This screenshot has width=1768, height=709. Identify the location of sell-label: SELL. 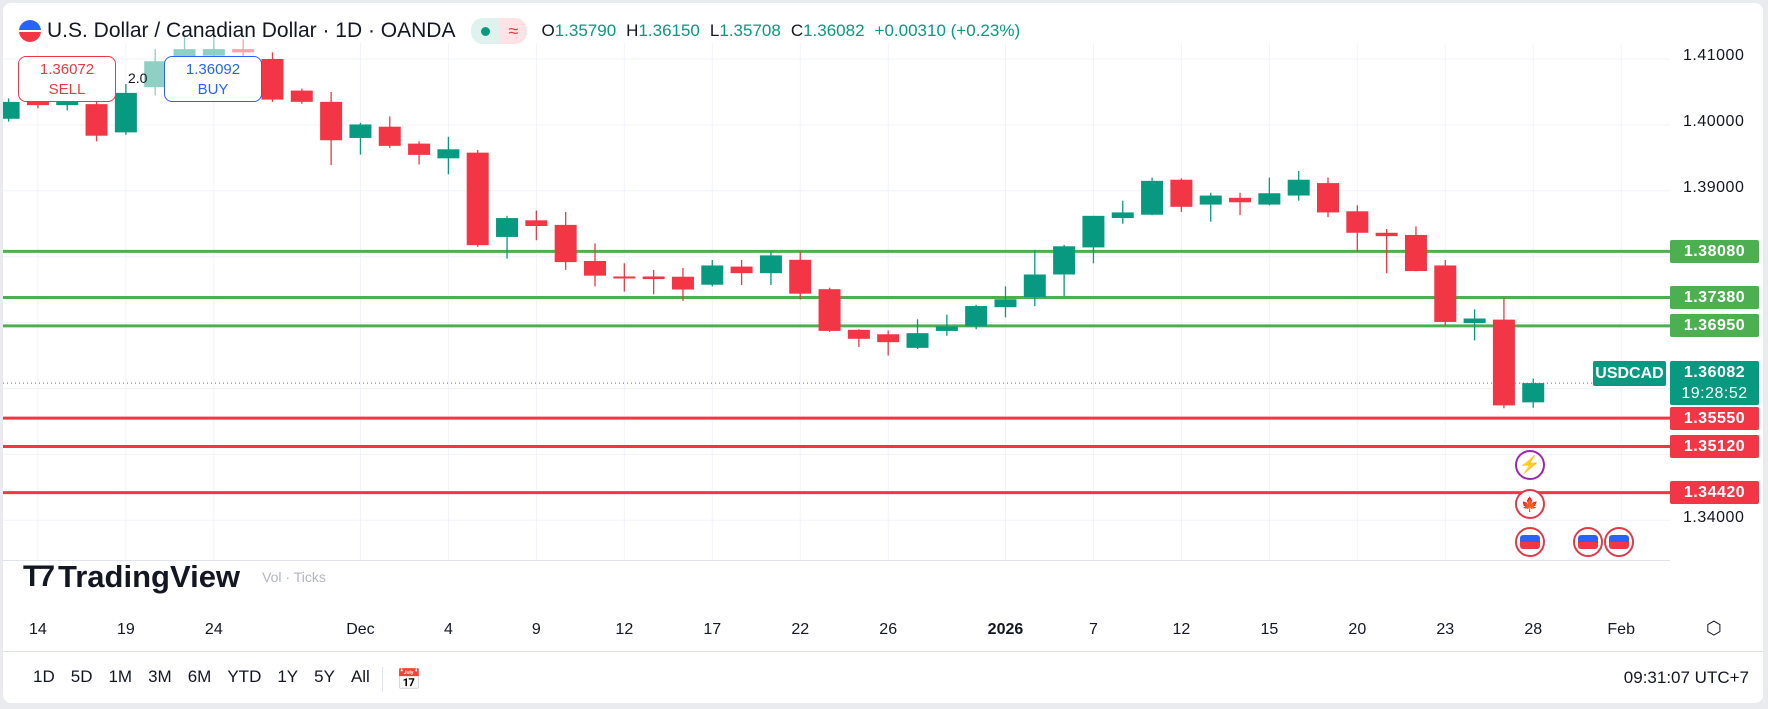
(67, 89).